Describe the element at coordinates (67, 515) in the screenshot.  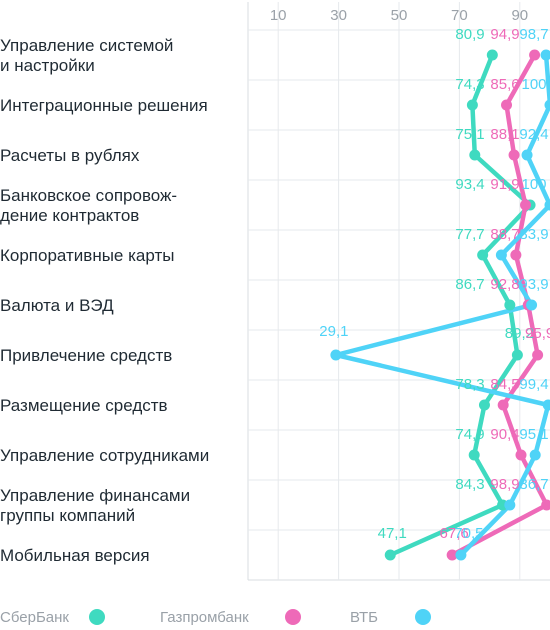
I see `category-label: группы компаний` at that location.